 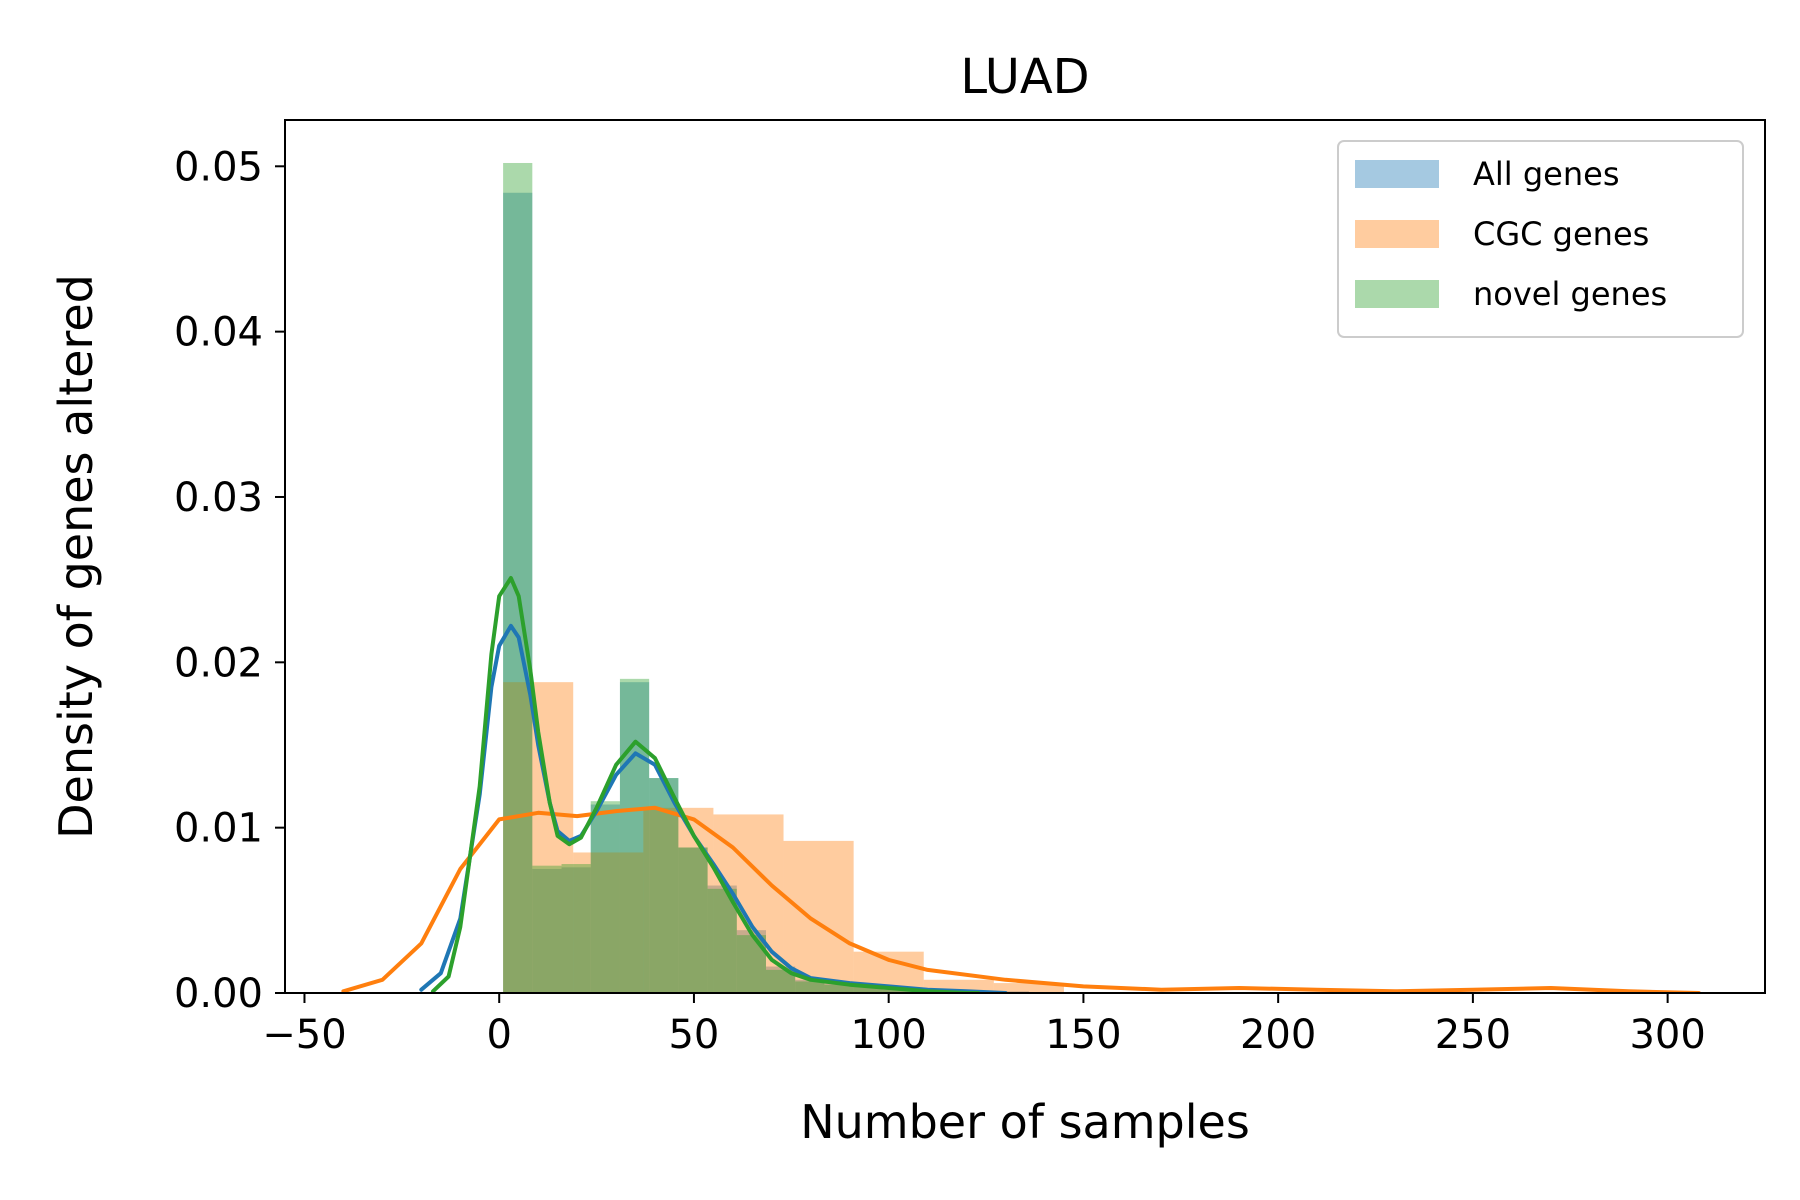 I want to click on legend-swatch-all-genes, so click(x=1397, y=174).